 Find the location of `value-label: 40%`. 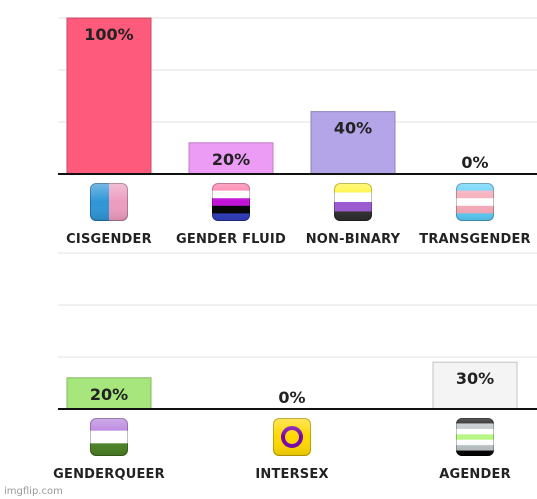

value-label: 40% is located at coordinates (353, 128).